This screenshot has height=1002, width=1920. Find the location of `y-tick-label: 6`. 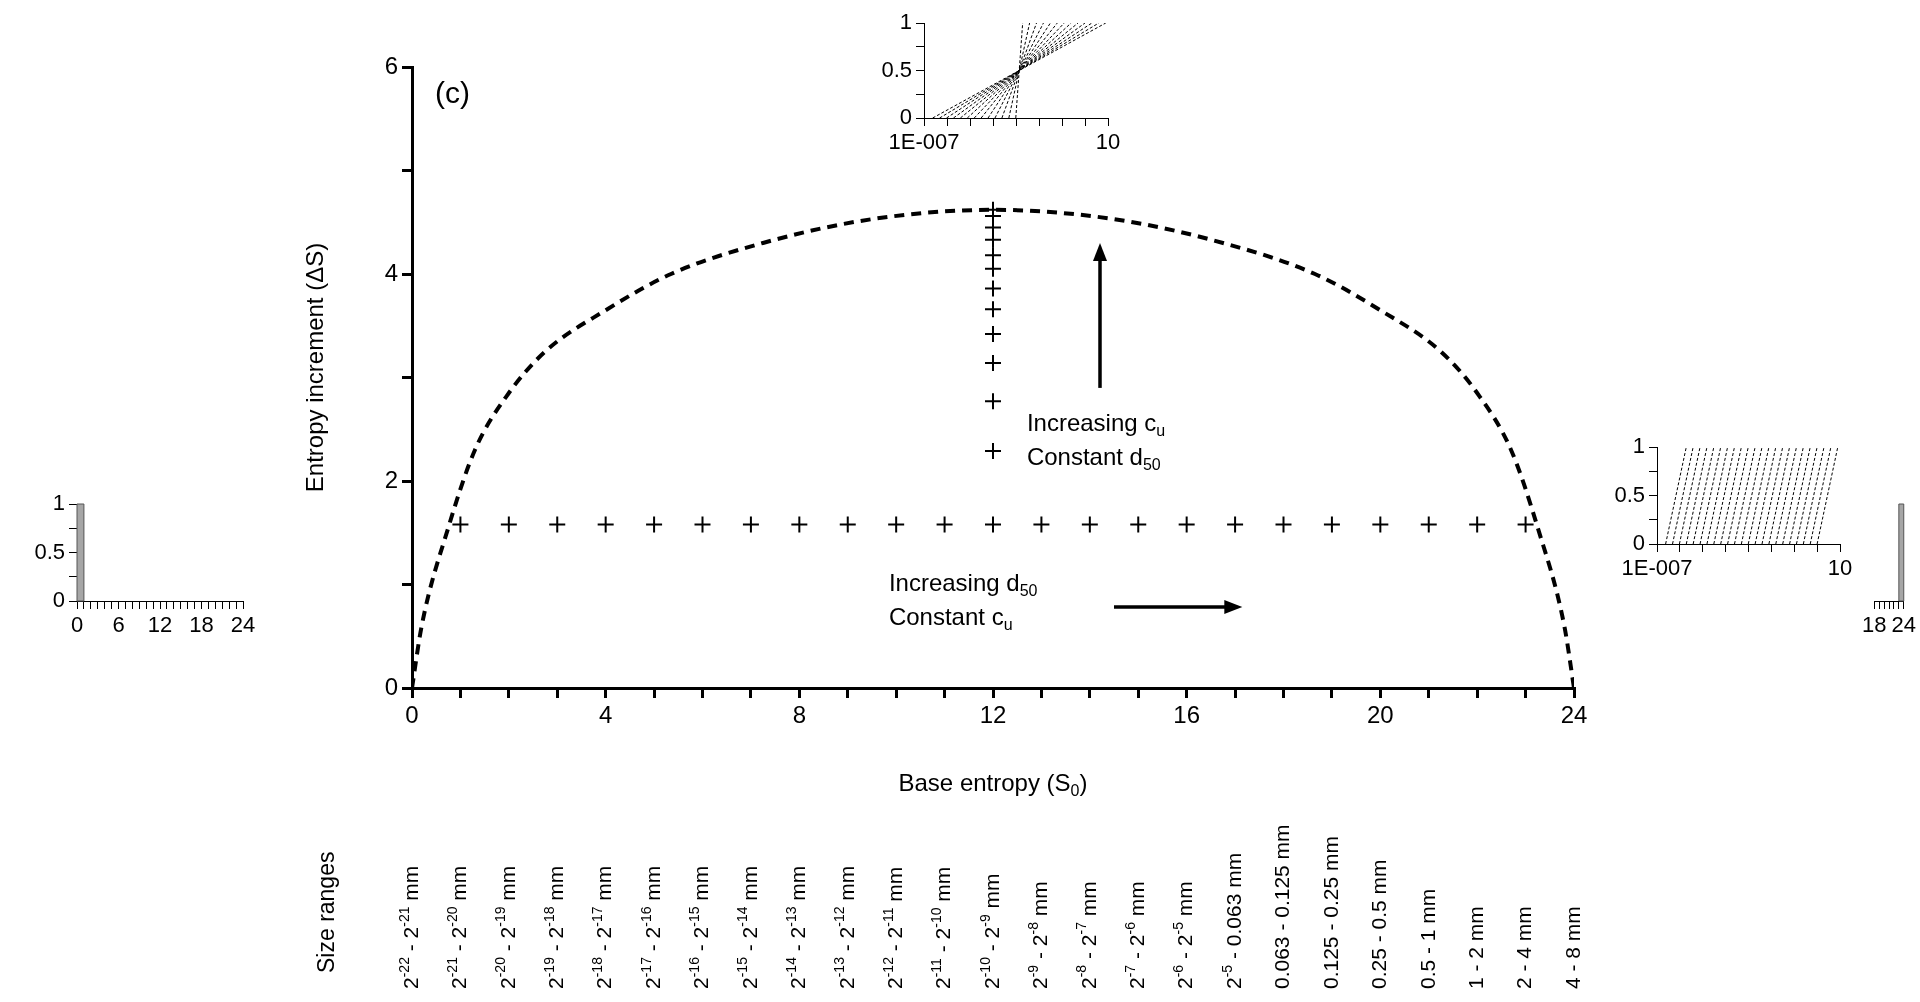

y-tick-label: 6 is located at coordinates (391, 65).